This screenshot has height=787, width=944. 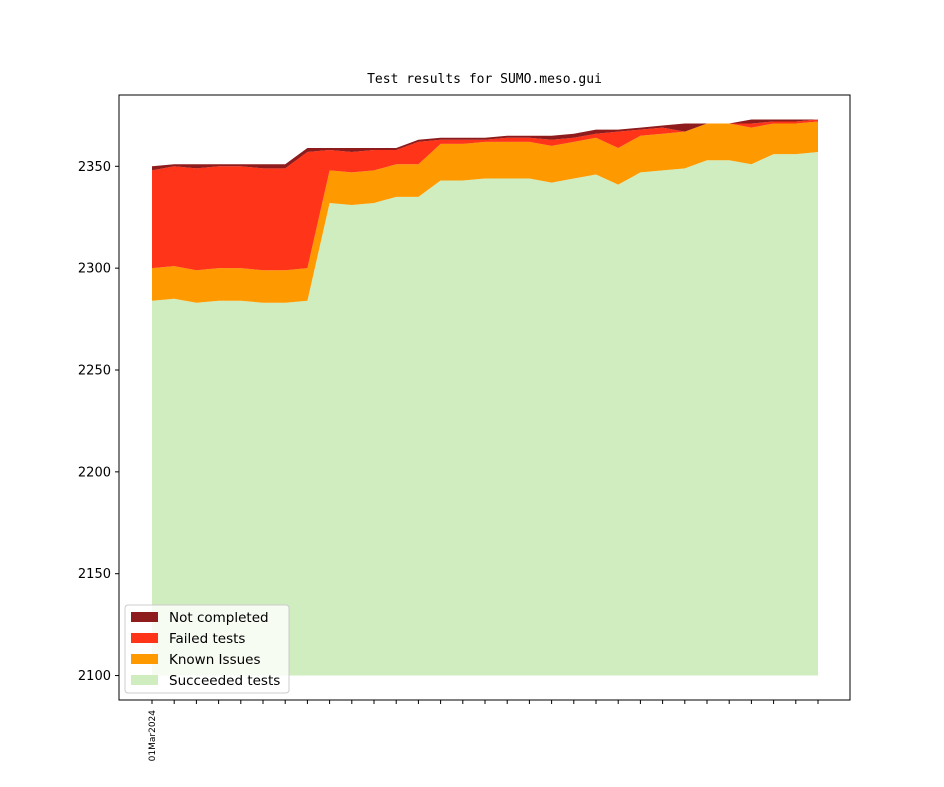 I want to click on legend-swatch-not-completed, so click(x=144, y=617).